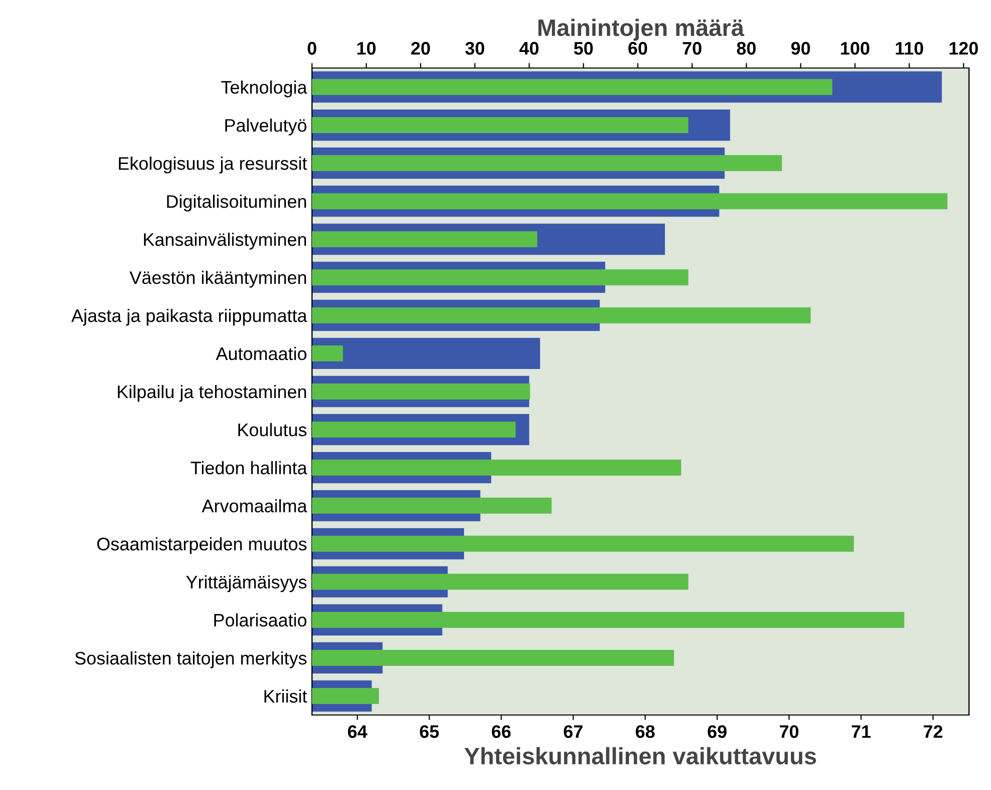 This screenshot has height=790, width=991. I want to click on x2-tick-label: 100, so click(855, 48).